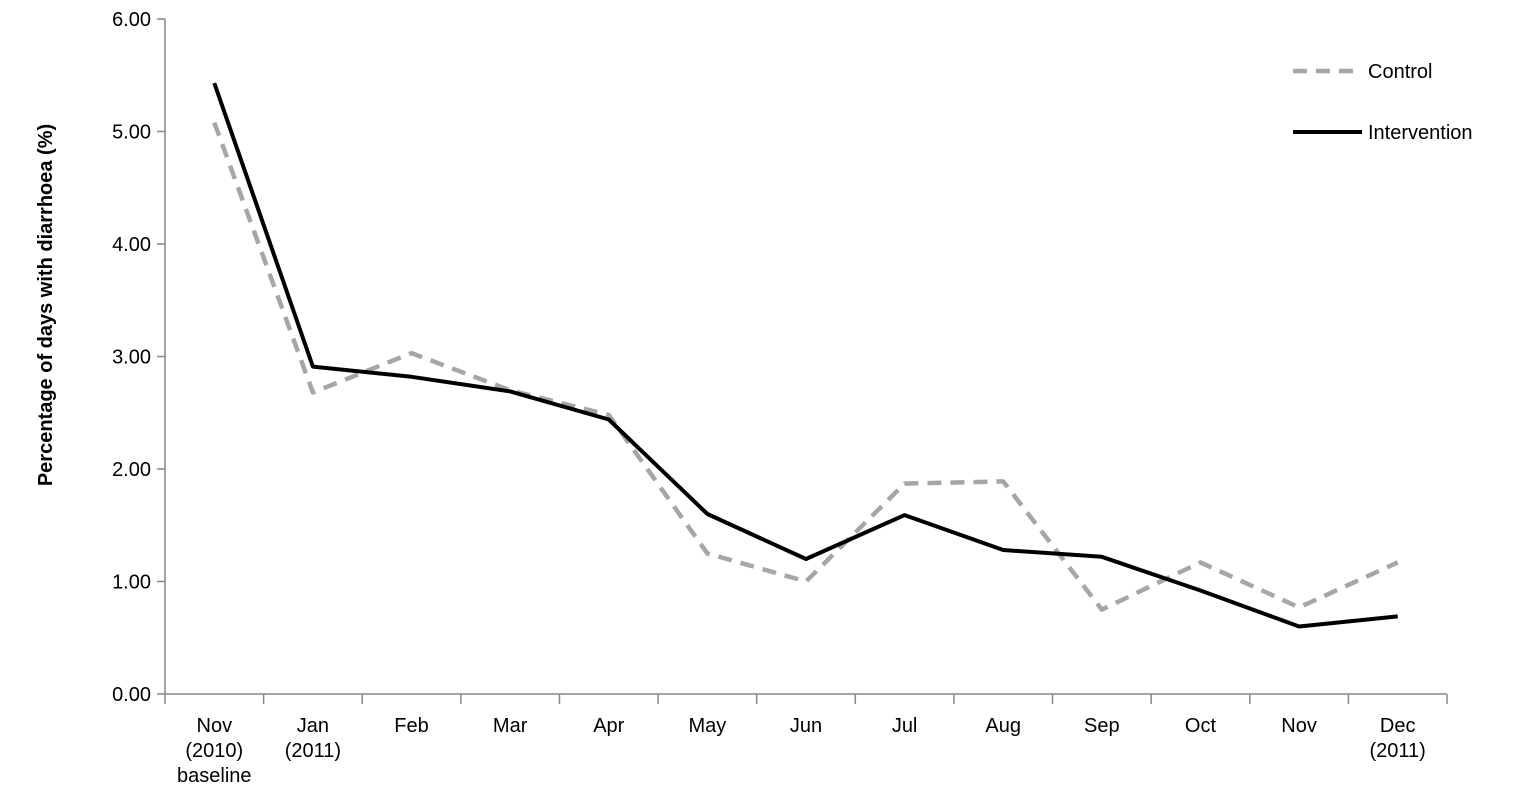  I want to click on x-tick-label: Feb, so click(411, 726).